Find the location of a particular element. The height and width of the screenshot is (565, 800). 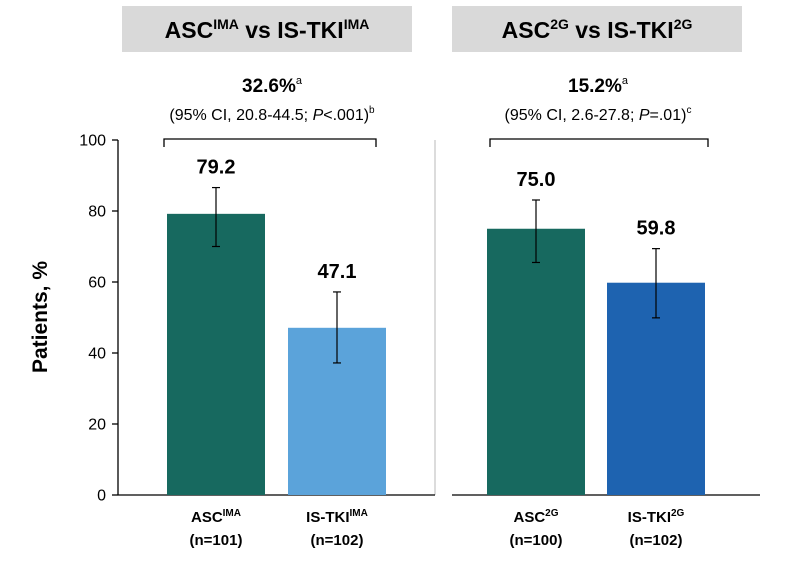

panel-1-header: ASCIMA vs IS-TKIIMA is located at coordinates (267, 29).